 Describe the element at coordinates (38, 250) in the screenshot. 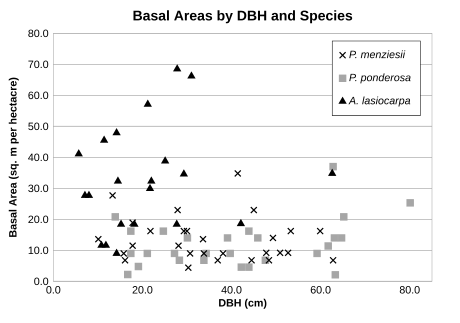

I see `y-tick-label: 10.0` at that location.